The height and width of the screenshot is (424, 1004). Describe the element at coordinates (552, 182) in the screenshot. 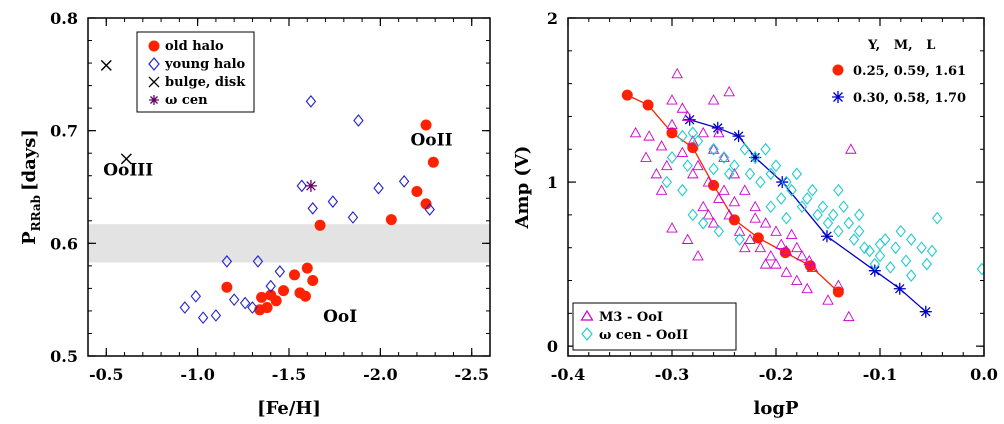

I see `y-tick-label: 1` at that location.